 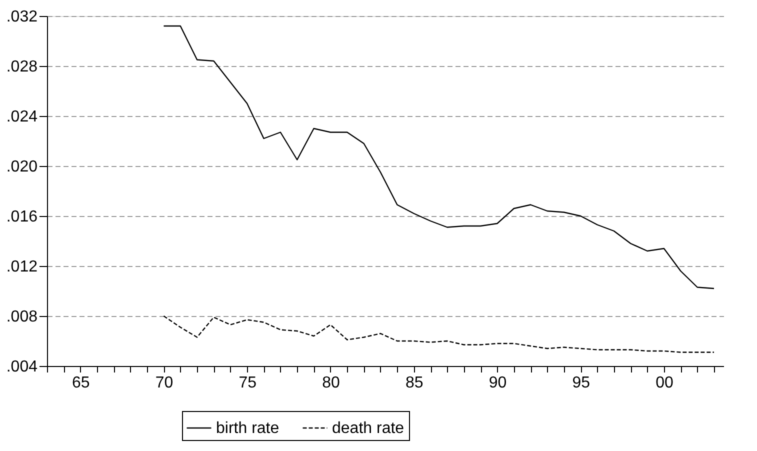 What do you see at coordinates (331, 383) in the screenshot?
I see `x-tick-label: 80` at bounding box center [331, 383].